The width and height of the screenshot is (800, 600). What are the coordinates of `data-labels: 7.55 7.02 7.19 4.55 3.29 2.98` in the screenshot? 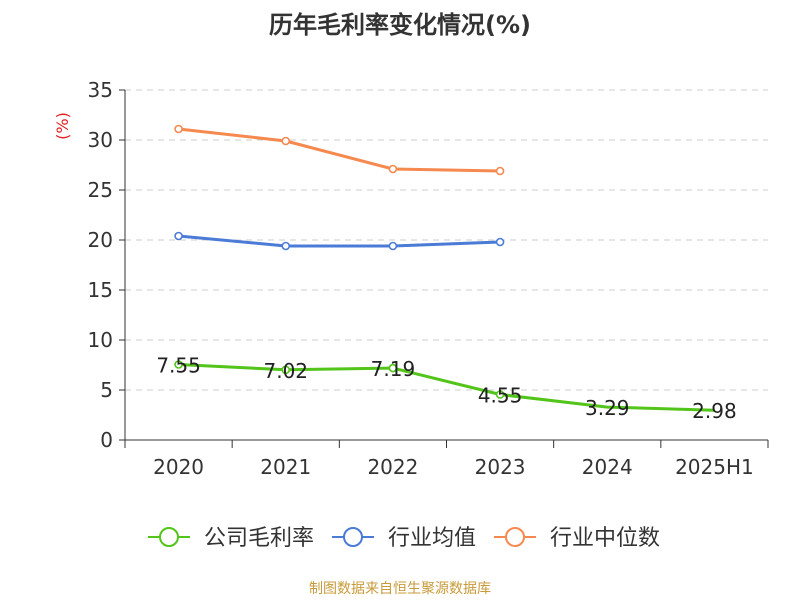 It's located at (446, 389).